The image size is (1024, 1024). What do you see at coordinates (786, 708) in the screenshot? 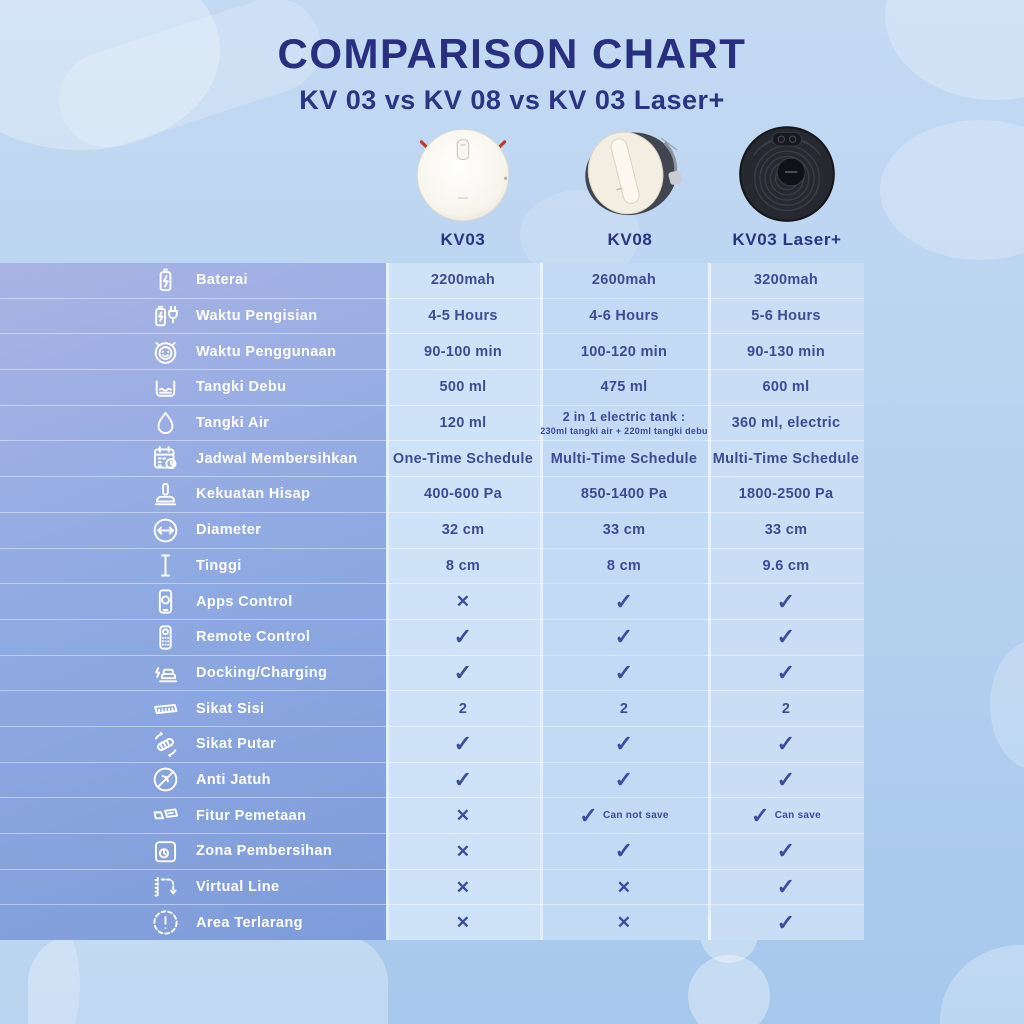
I see `value-cell-kv03-laser: 2` at bounding box center [786, 708].